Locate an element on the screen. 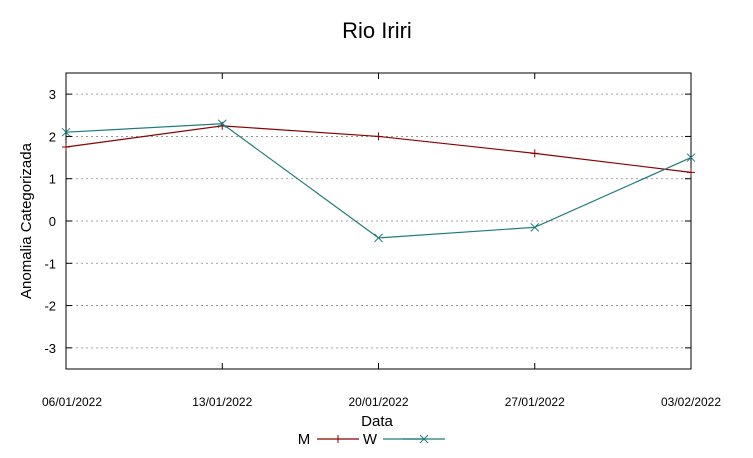  y-tick-label: -3 is located at coordinates (50, 348).